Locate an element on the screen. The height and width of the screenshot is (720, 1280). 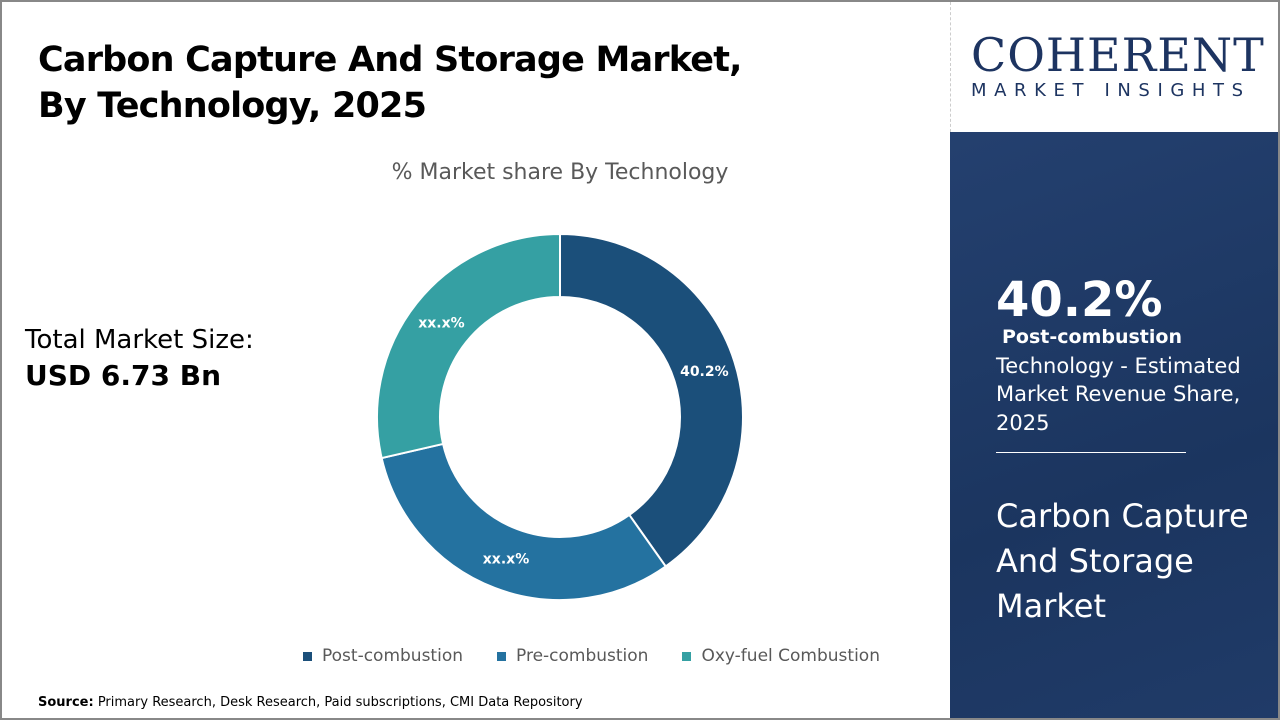
legend-item: Pre-combustion is located at coordinates (572, 656).